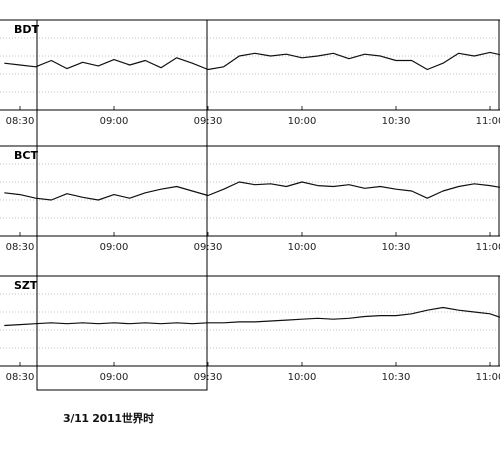 Image resolution: width=500 pixels, height=449 pixels. Describe the element at coordinates (26, 285) in the screenshot. I see `station-label: SZT` at that location.